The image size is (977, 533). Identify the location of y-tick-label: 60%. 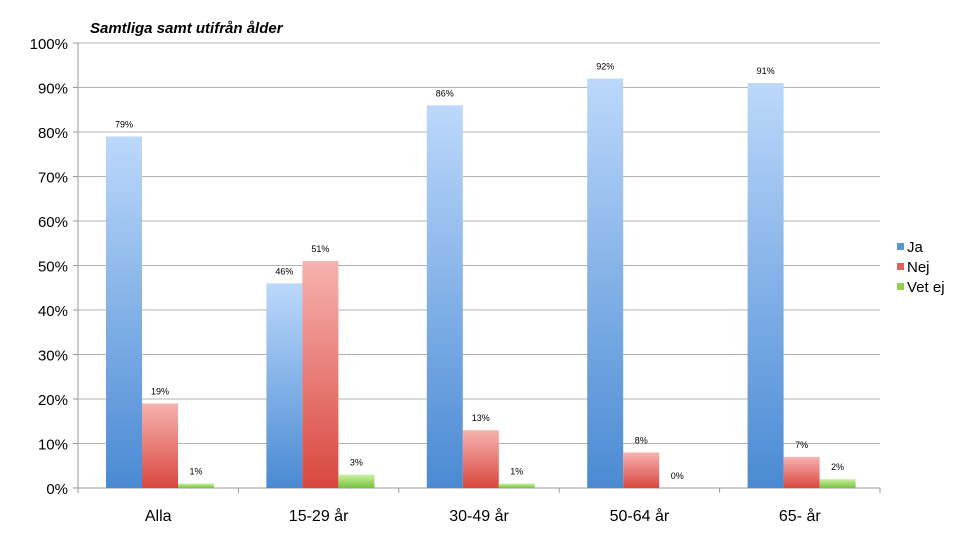
(53, 222).